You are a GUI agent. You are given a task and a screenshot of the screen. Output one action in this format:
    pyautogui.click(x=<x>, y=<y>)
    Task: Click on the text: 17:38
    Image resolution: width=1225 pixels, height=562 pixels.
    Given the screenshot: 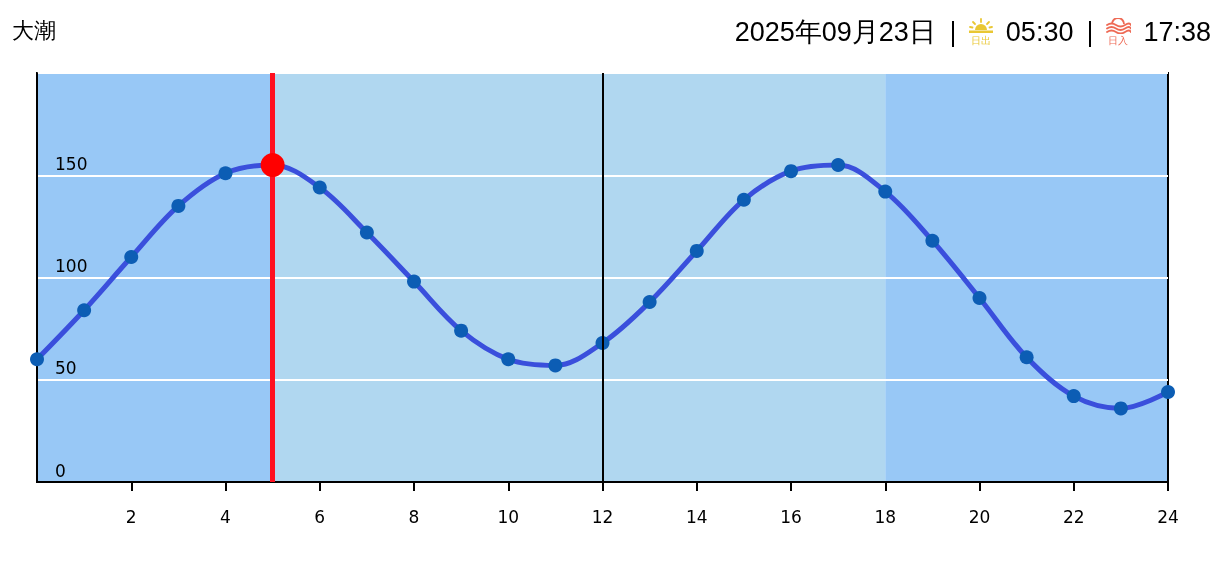 What is the action you would take?
    pyautogui.click(x=1177, y=32)
    